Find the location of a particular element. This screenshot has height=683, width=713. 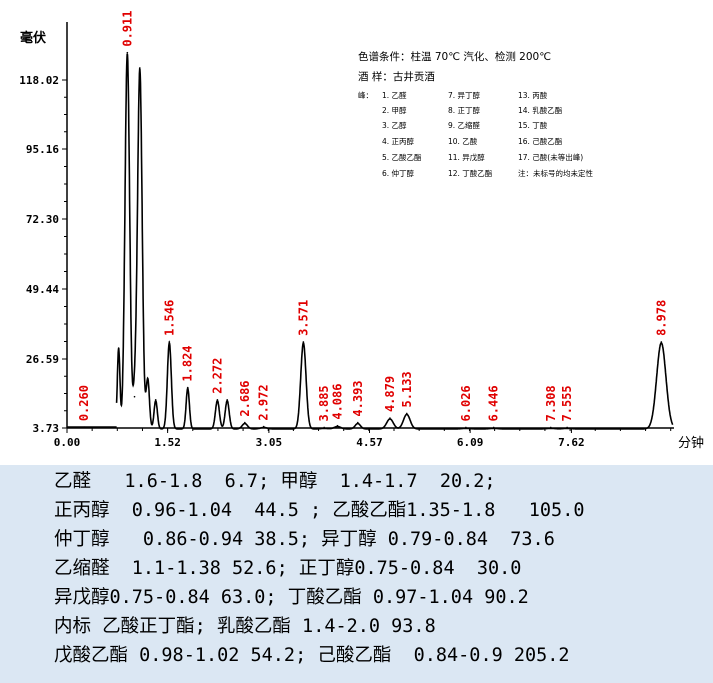

data-line: 戊酸乙酯 0.98-1.02 54.2; 己酸乙酯 0.84-0.9 205.2 is located at coordinates (312, 655).